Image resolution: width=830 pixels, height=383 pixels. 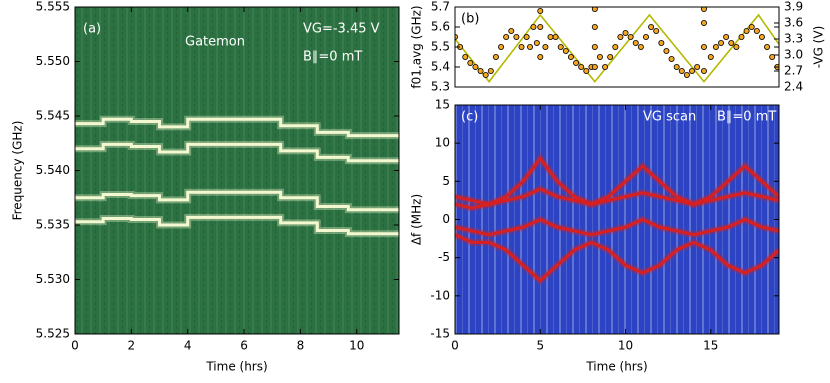 I want to click on y-tick-label: -15, so click(x=440, y=334).